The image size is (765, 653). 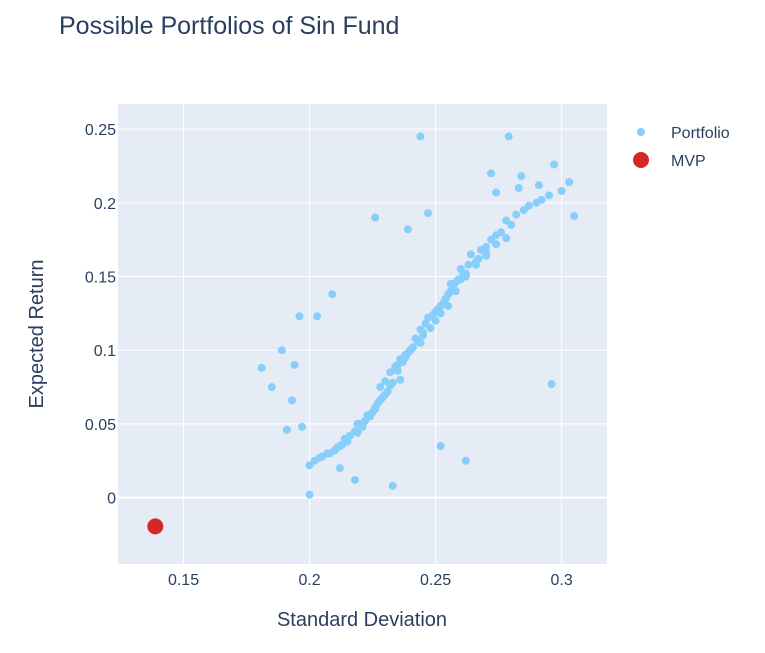 What do you see at coordinates (105, 351) in the screenshot?
I see `y-tick-label: 0.1` at bounding box center [105, 351].